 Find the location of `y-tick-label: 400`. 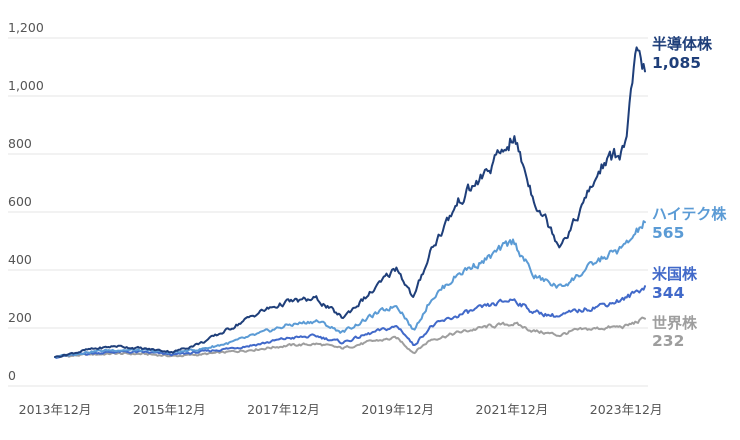

y-tick-label: 400 is located at coordinates (20, 259).